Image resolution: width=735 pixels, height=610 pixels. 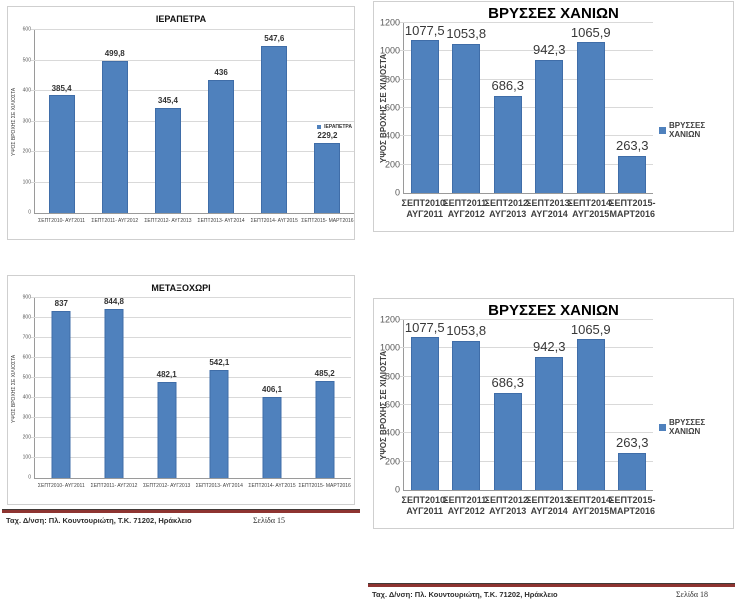 What do you see at coordinates (466, 418) in the screenshot?
I see `category-cell: 1053,8 ΣΕΠΤ2011- ΑΥΓ2012` at bounding box center [466, 418].